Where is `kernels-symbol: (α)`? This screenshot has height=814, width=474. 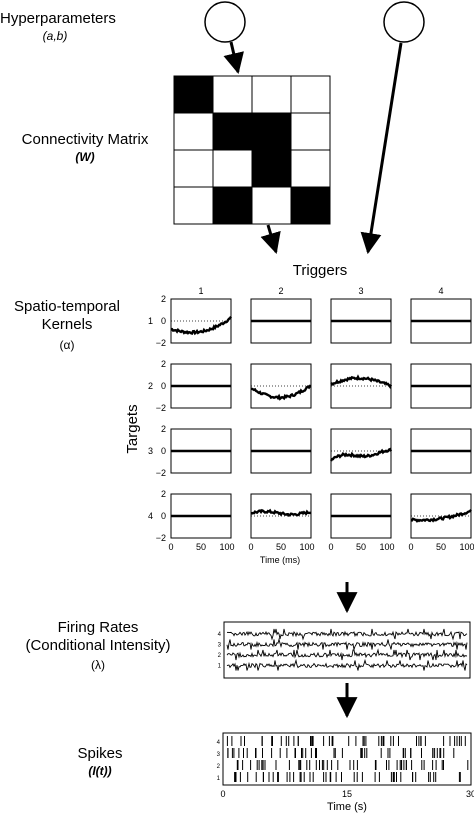 kernels-symbol: (α) is located at coordinates (67, 345).